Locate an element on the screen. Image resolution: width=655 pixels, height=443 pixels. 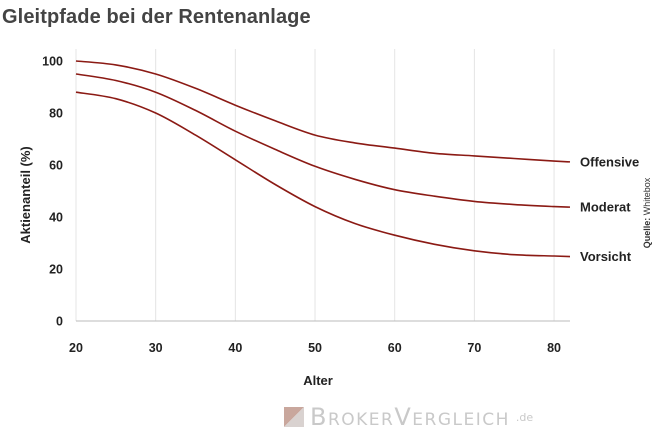
brand-tld: .de is located at coordinates (524, 417).